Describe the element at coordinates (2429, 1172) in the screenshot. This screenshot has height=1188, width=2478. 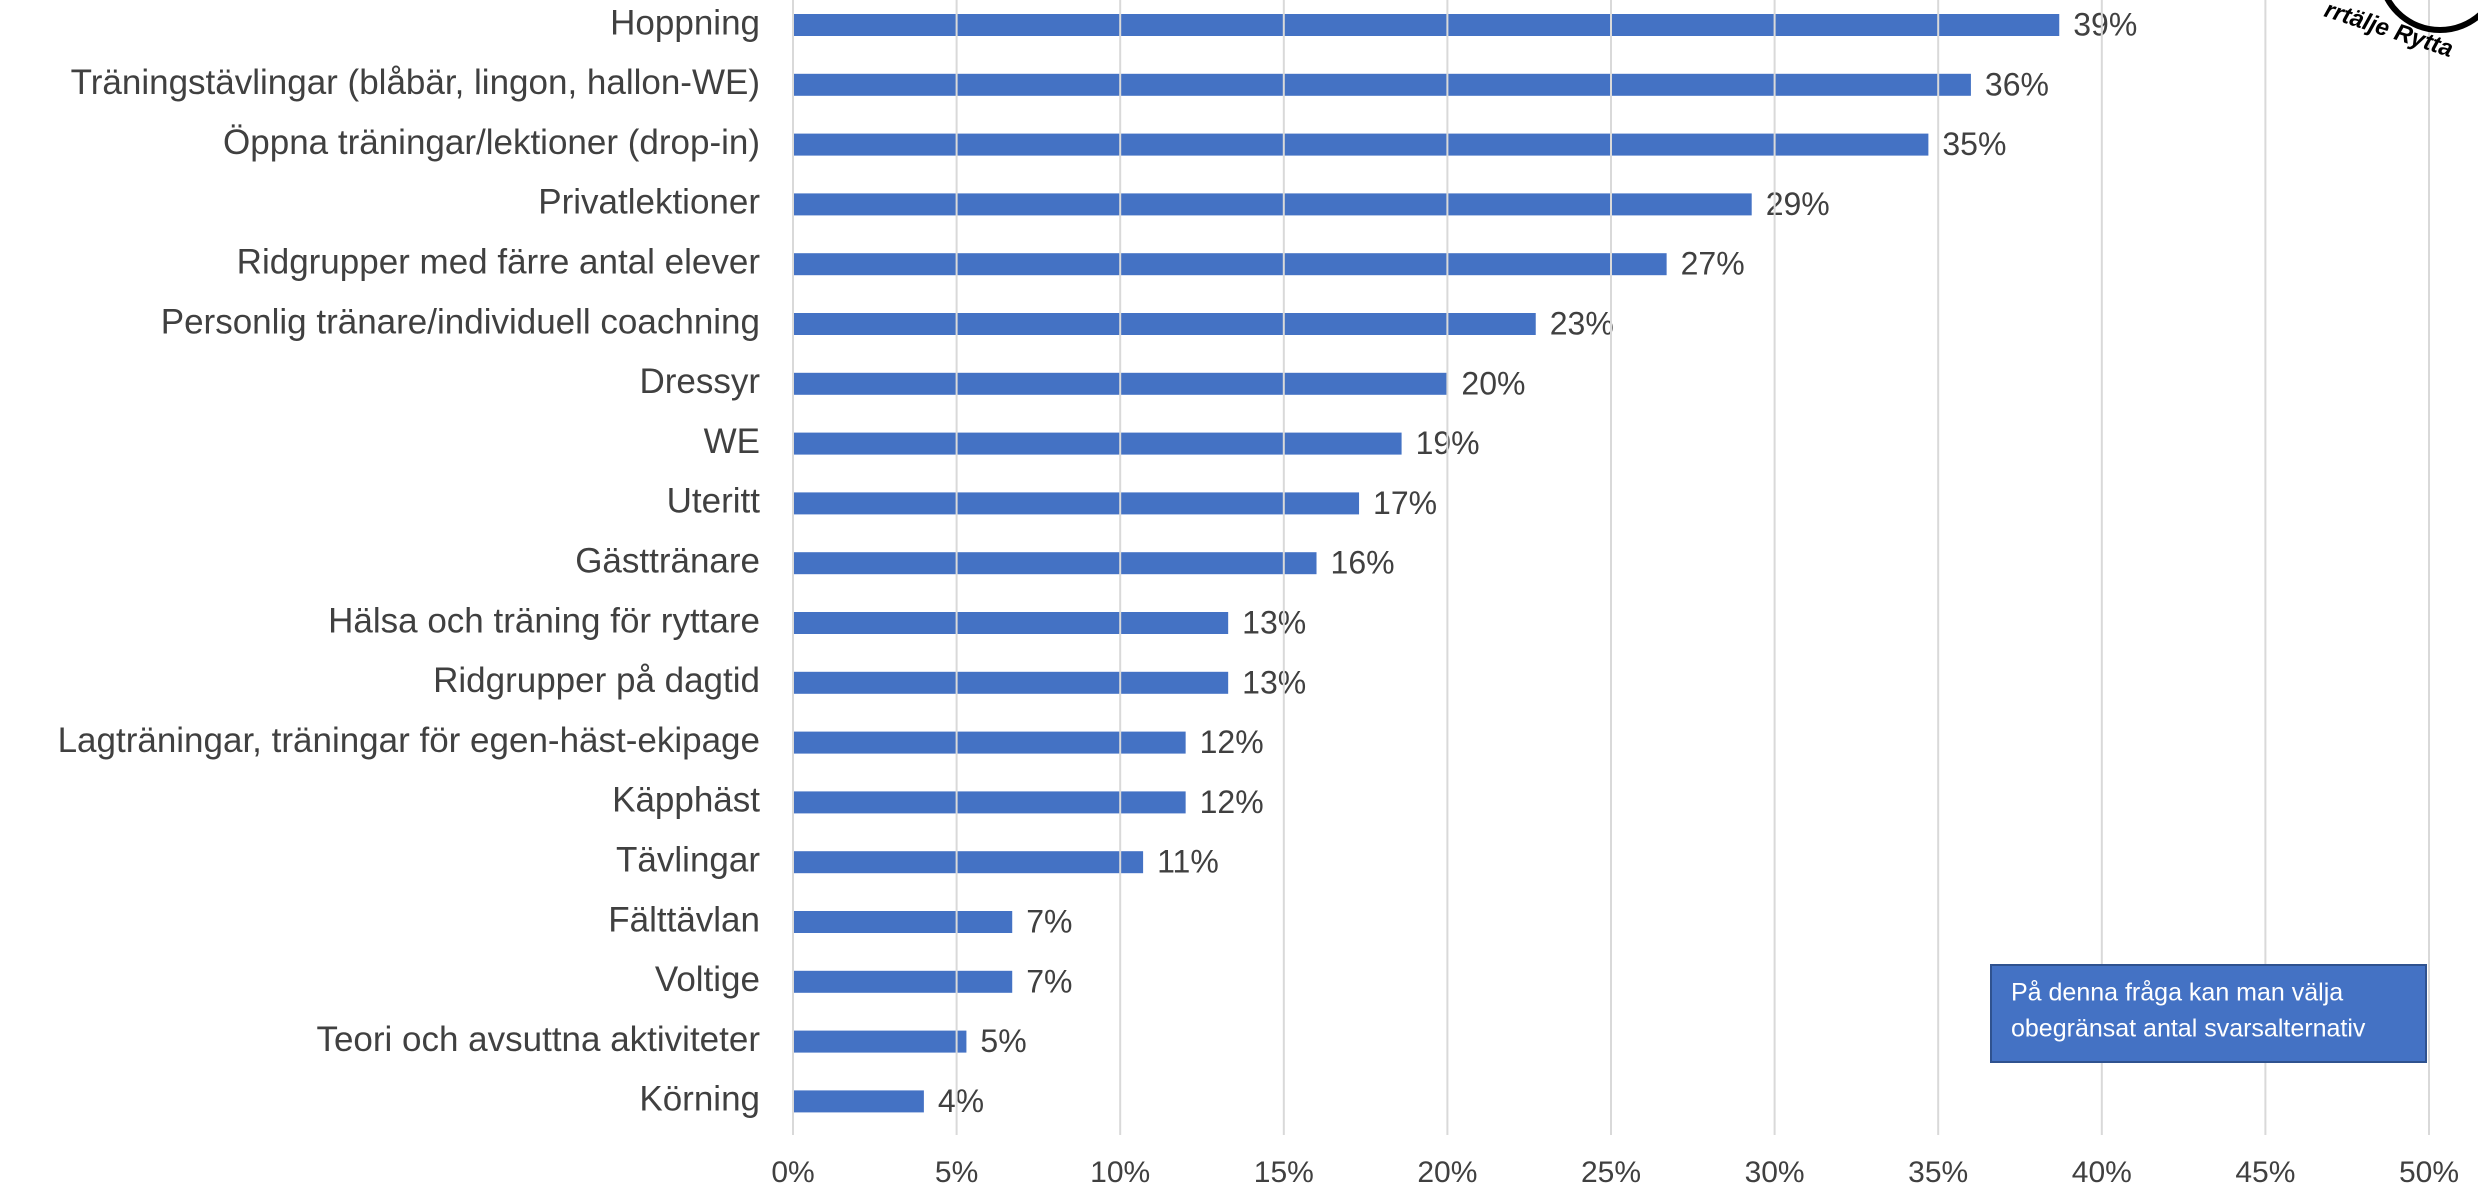
I see `x-tick-label: 50%` at that location.